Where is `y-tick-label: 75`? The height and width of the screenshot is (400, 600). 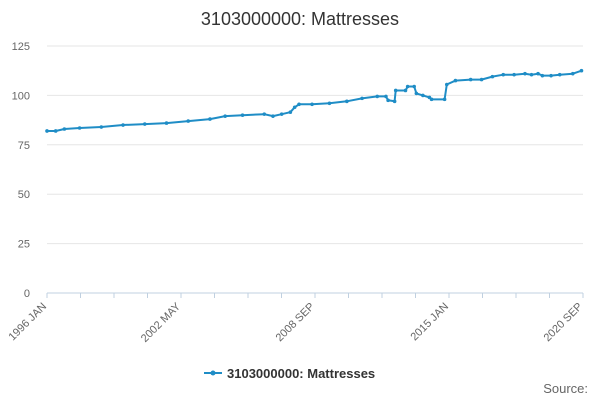
y-tick-label: 75 is located at coordinates (24, 146).